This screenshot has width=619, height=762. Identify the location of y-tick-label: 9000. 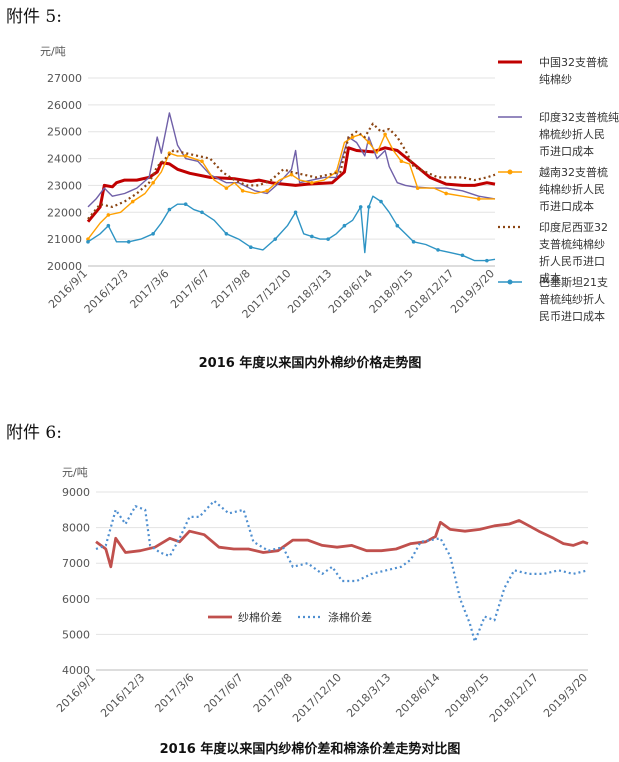
(76, 492).